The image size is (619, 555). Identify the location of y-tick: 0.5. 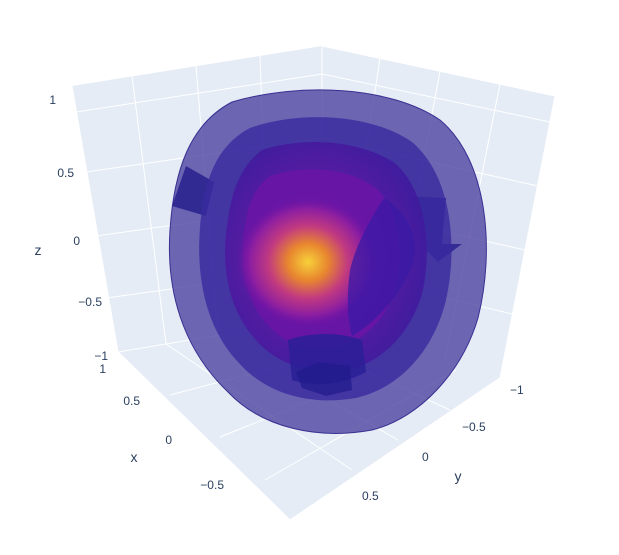
(370, 496).